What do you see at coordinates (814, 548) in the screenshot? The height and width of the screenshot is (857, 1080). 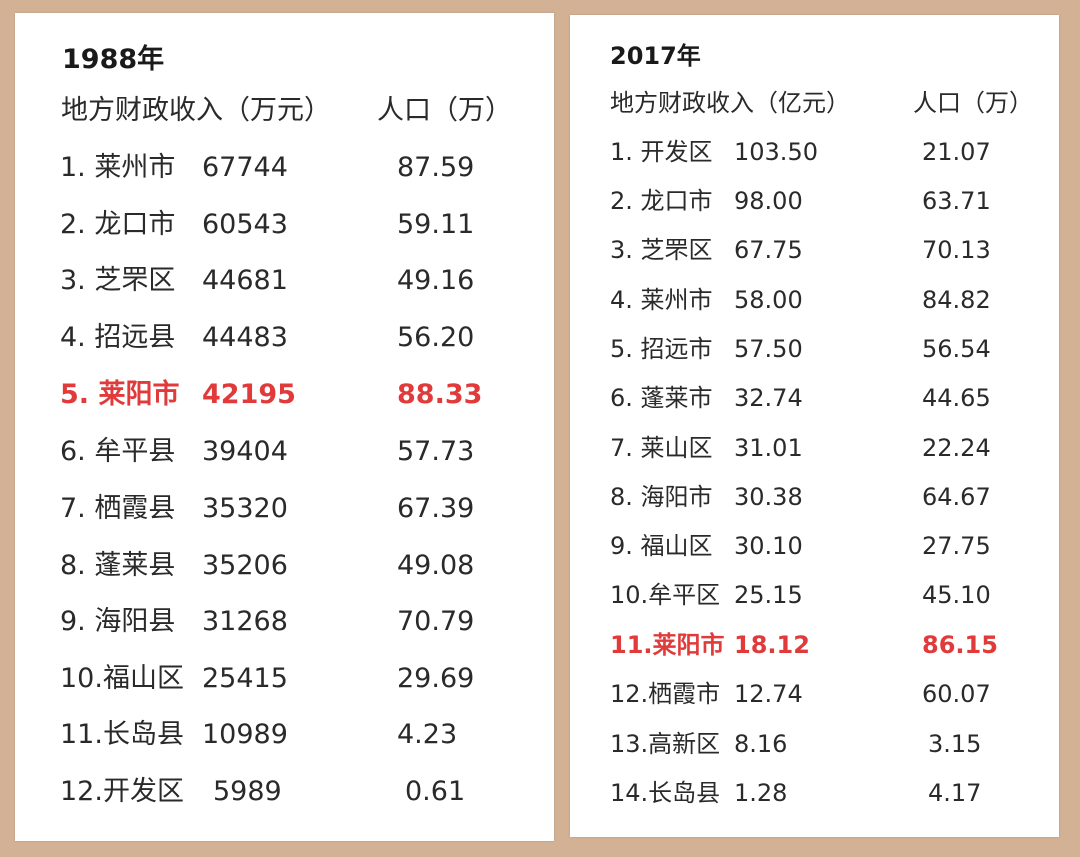 I see `table-row: 9. 福山区 30.10 27.75` at bounding box center [814, 548].